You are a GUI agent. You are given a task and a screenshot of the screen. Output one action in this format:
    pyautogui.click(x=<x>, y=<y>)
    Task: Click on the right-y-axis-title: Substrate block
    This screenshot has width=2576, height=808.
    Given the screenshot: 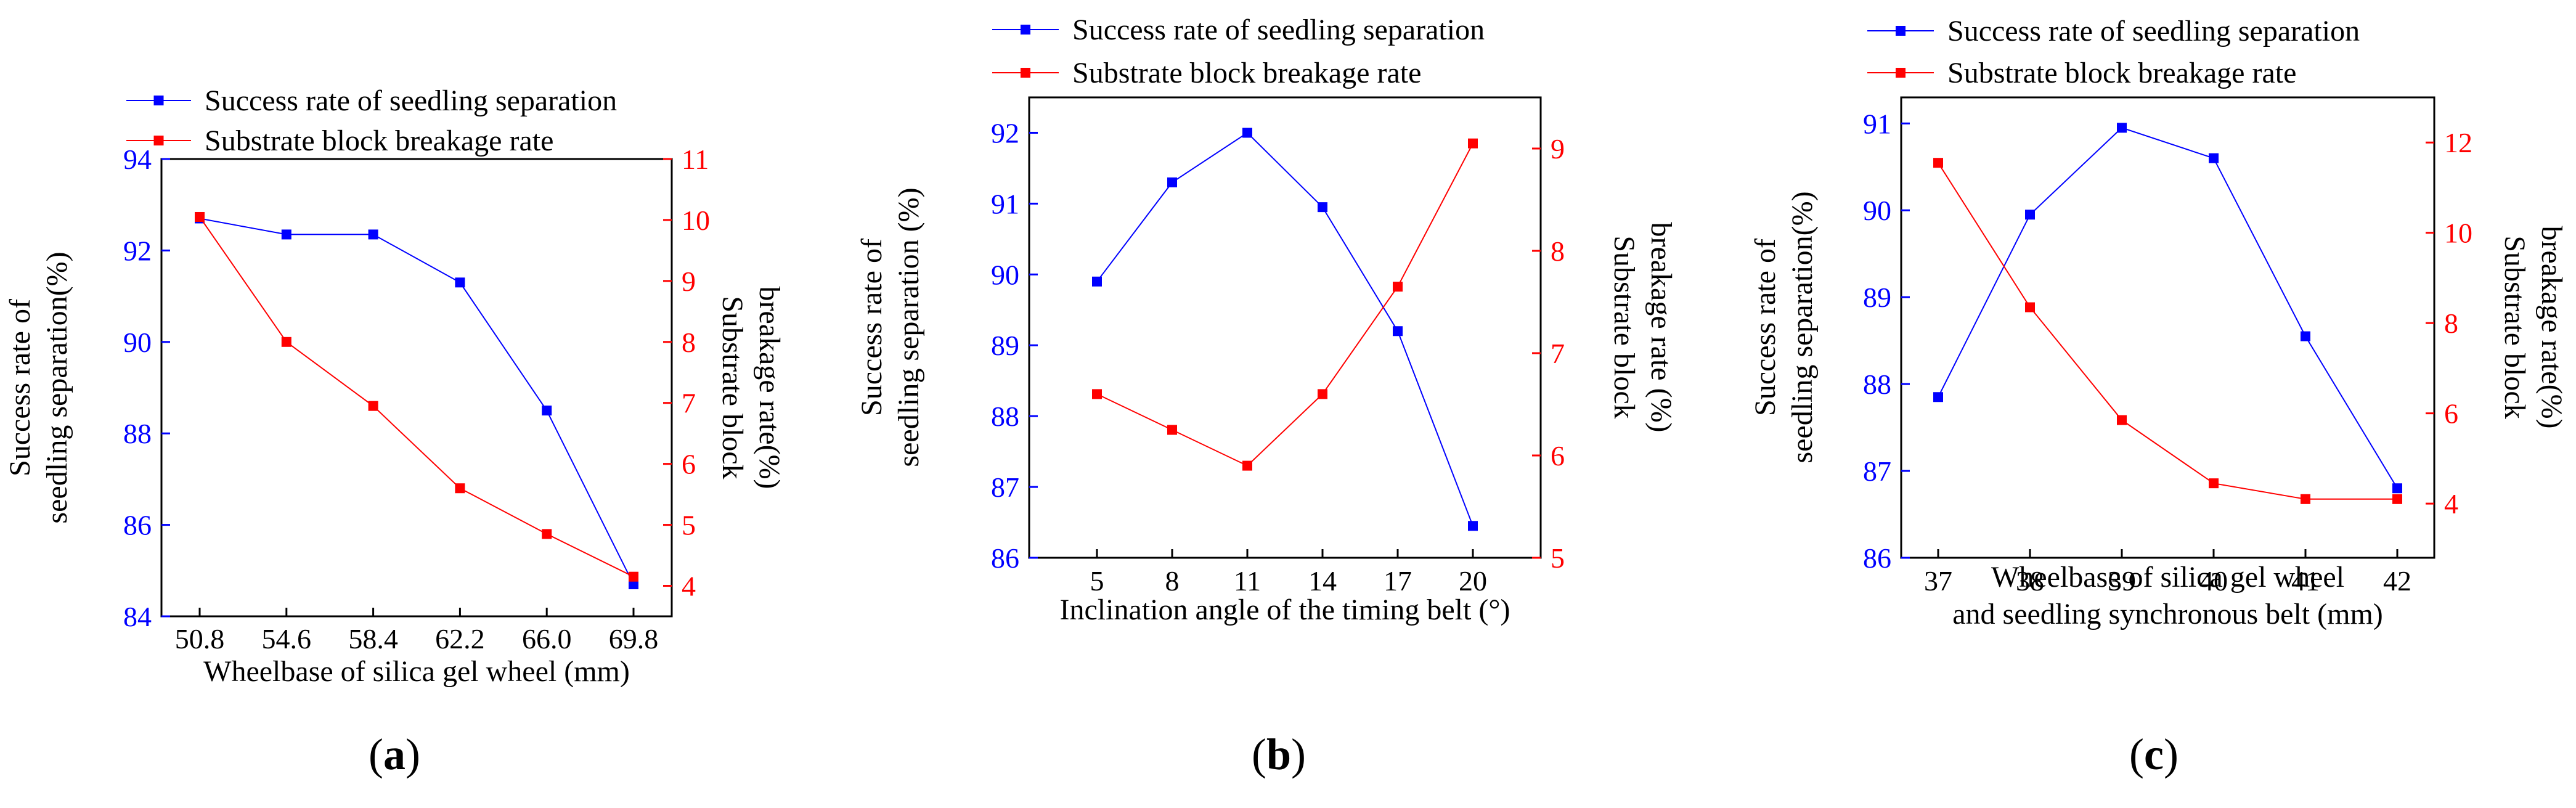 What is the action you would take?
    pyautogui.click(x=1624, y=326)
    